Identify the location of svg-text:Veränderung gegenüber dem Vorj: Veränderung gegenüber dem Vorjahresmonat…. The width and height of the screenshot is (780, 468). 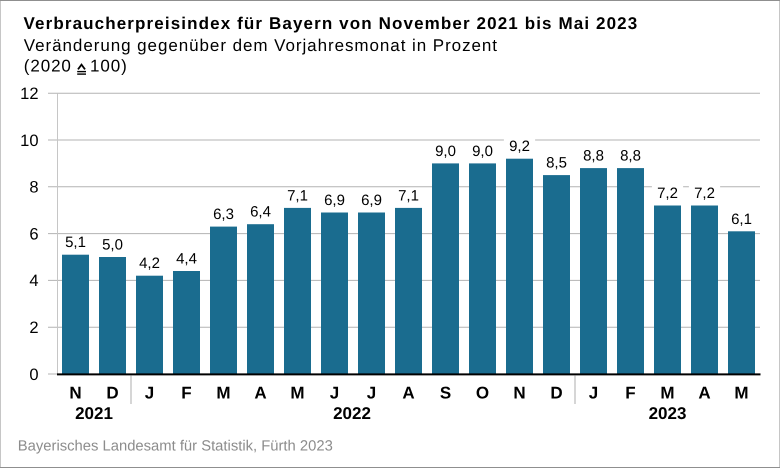
(261, 45).